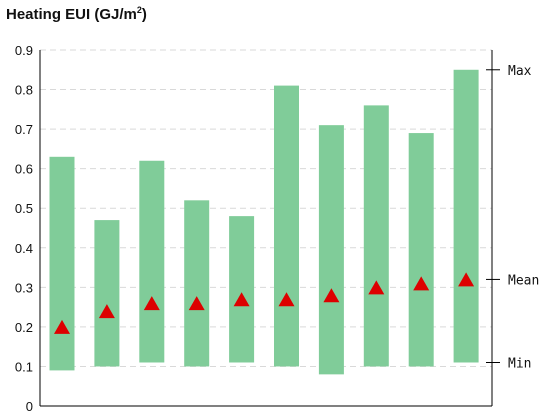 This screenshot has width=550, height=419. What do you see at coordinates (24, 287) in the screenshot?
I see `y-tick-label: 0.3` at bounding box center [24, 287].